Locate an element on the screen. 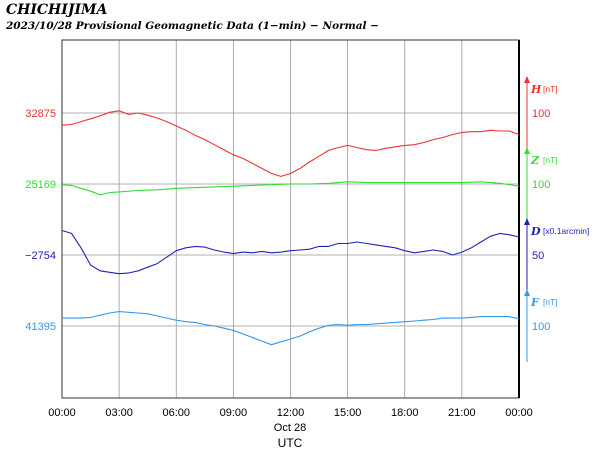 The height and width of the screenshot is (453, 600). x-tick-label: 09:00 is located at coordinates (234, 413).